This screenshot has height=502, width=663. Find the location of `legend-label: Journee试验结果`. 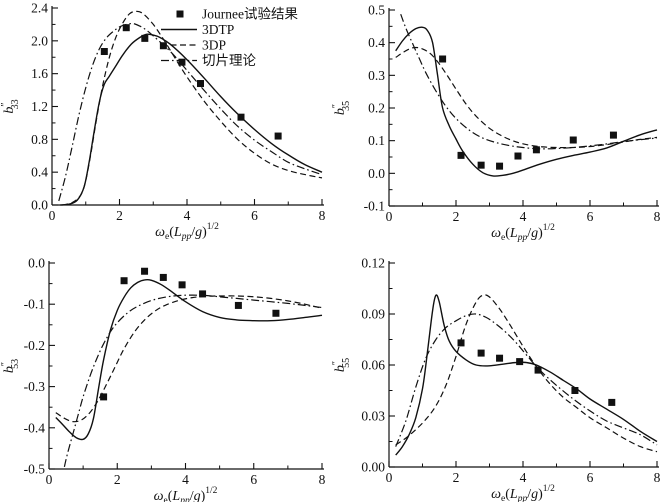

legend-label: Journee试验结果 is located at coordinates (250, 14).